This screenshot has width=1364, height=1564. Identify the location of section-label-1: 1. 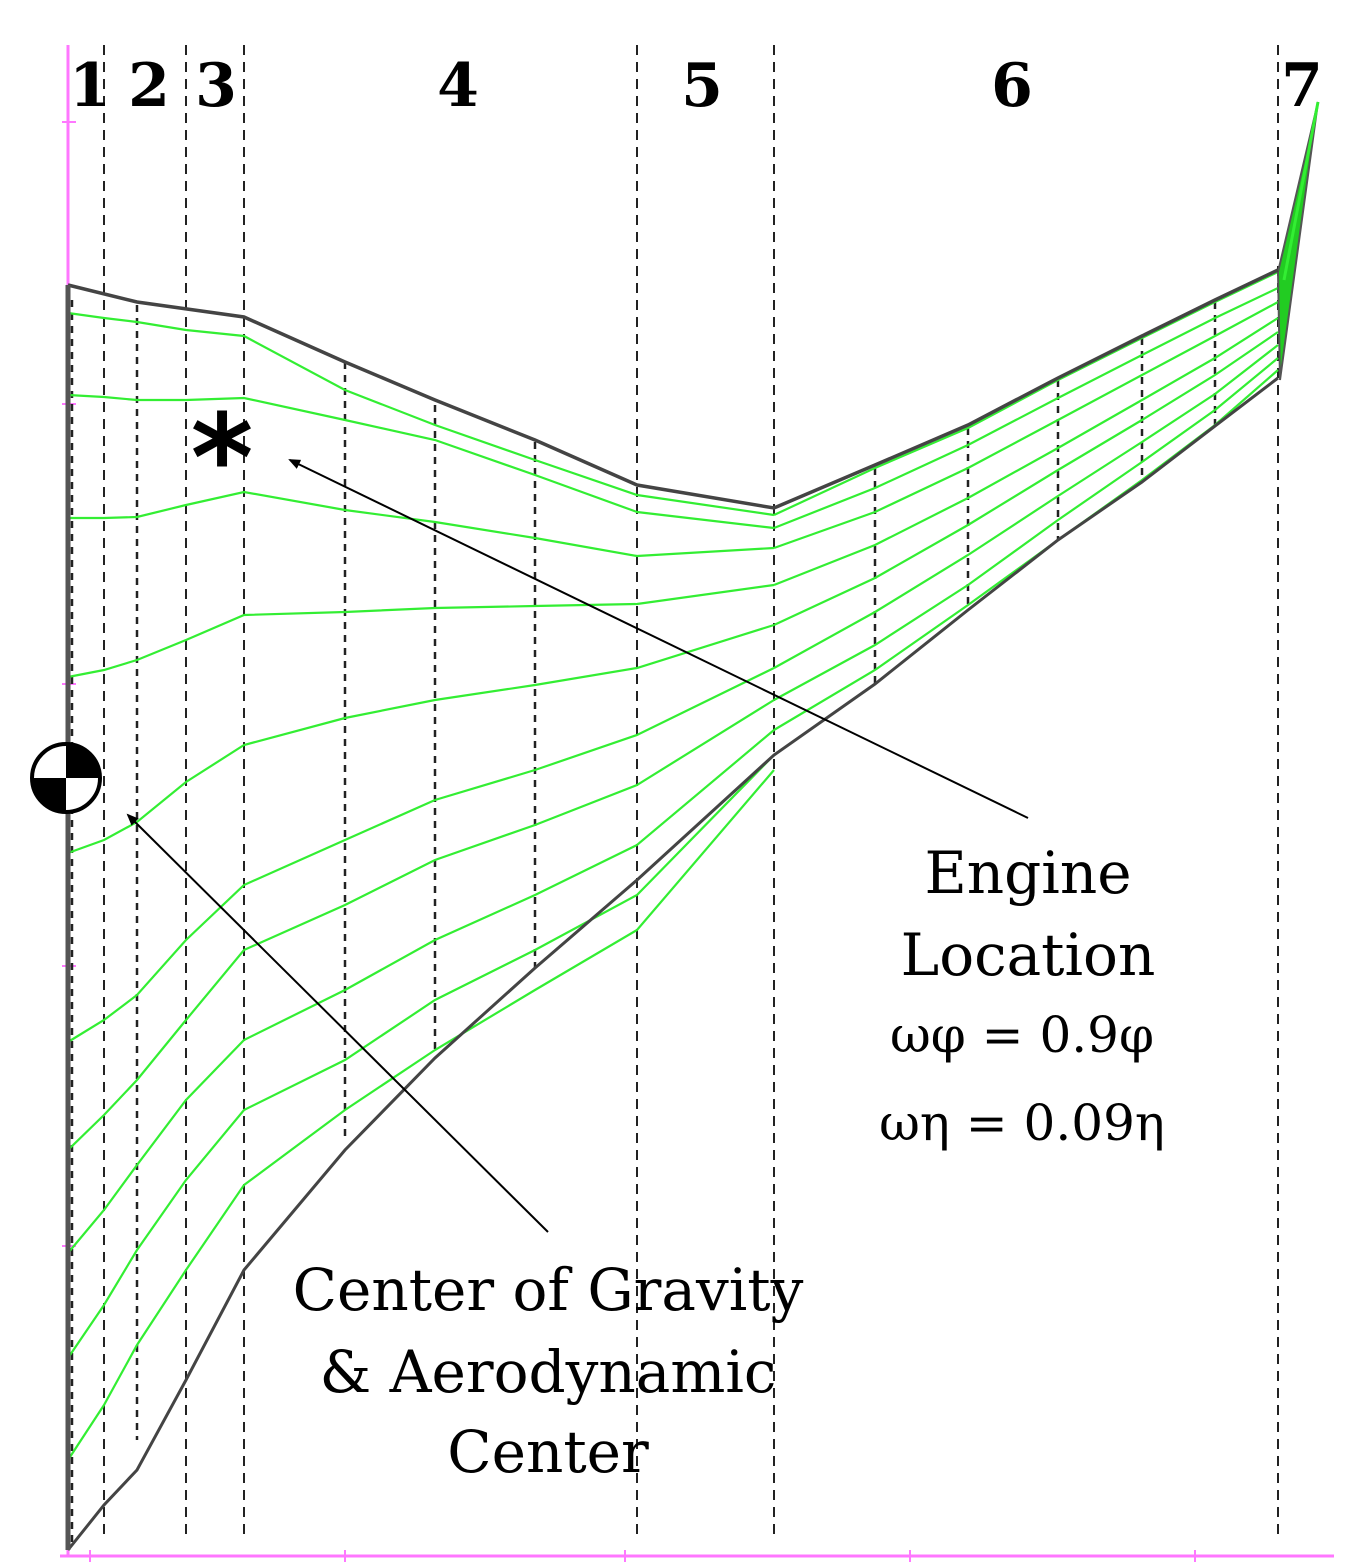
(90, 86).